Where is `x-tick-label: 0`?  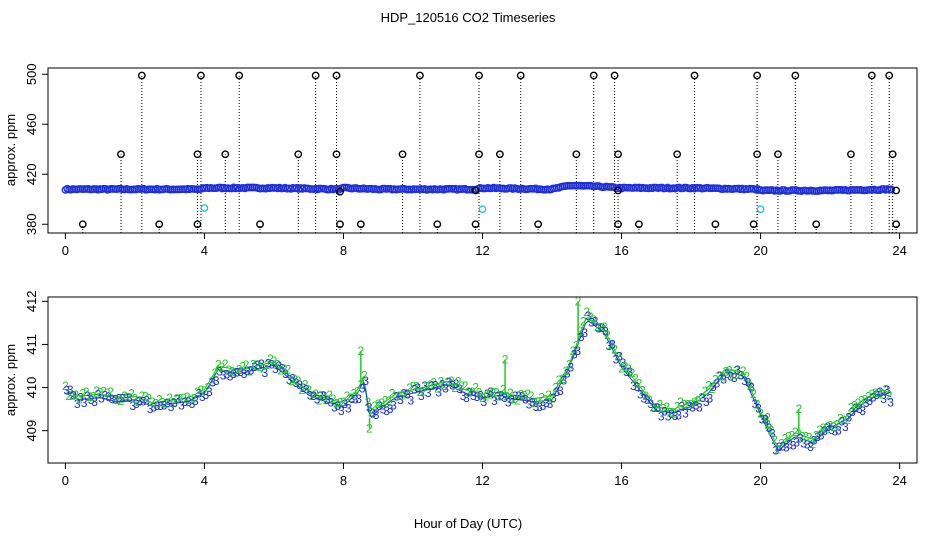 x-tick-label: 0 is located at coordinates (65, 250).